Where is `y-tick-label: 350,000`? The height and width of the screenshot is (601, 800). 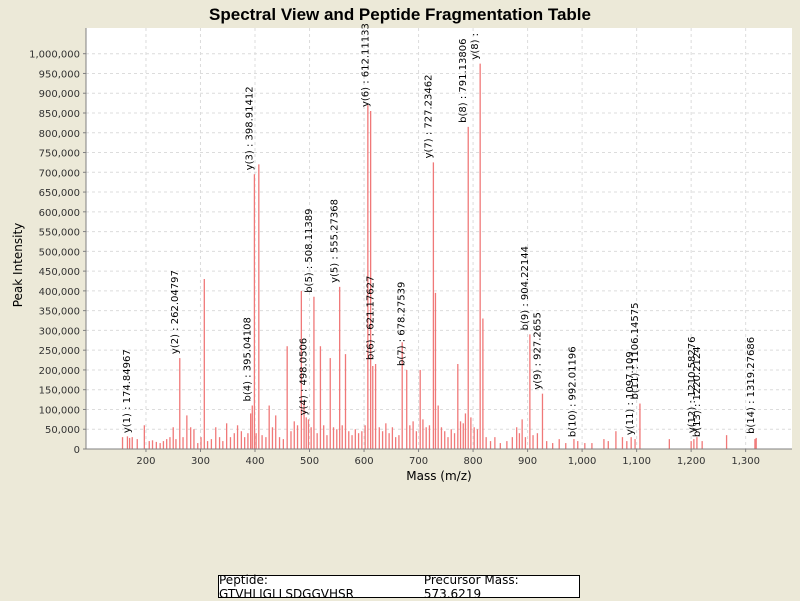
y-tick-label: 350,000 is located at coordinates (59, 312).